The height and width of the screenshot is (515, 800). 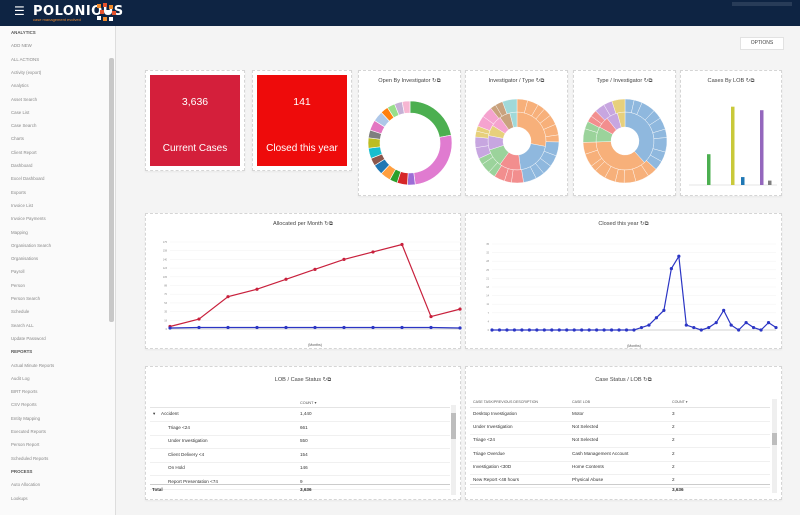 What do you see at coordinates (33, 365) in the screenshot?
I see `sidebar-item: Actual Minute Reports` at bounding box center [33, 365].